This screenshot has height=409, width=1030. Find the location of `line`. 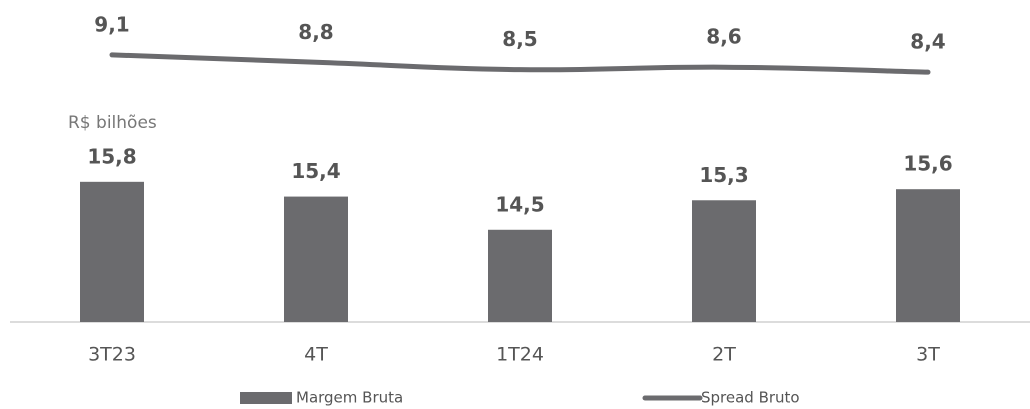

line is located at coordinates (520, 63).